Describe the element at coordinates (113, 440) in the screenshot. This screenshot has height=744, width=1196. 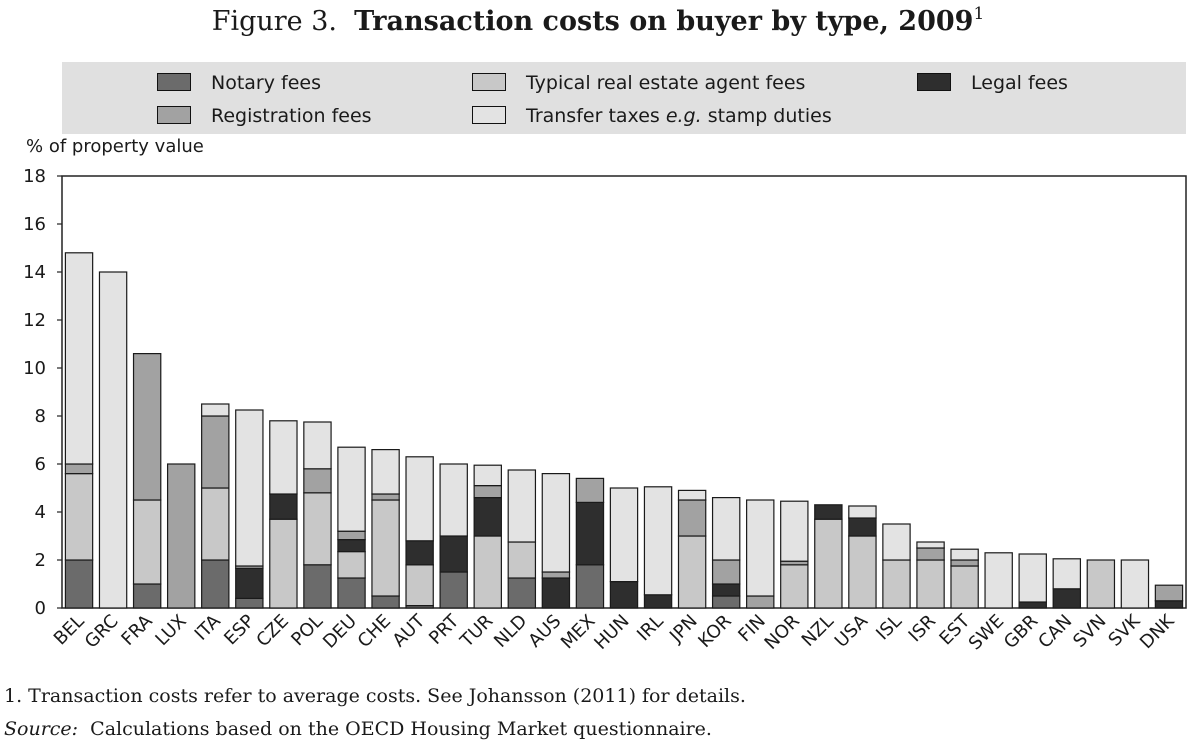
I see `bar-grc-transfer` at that location.